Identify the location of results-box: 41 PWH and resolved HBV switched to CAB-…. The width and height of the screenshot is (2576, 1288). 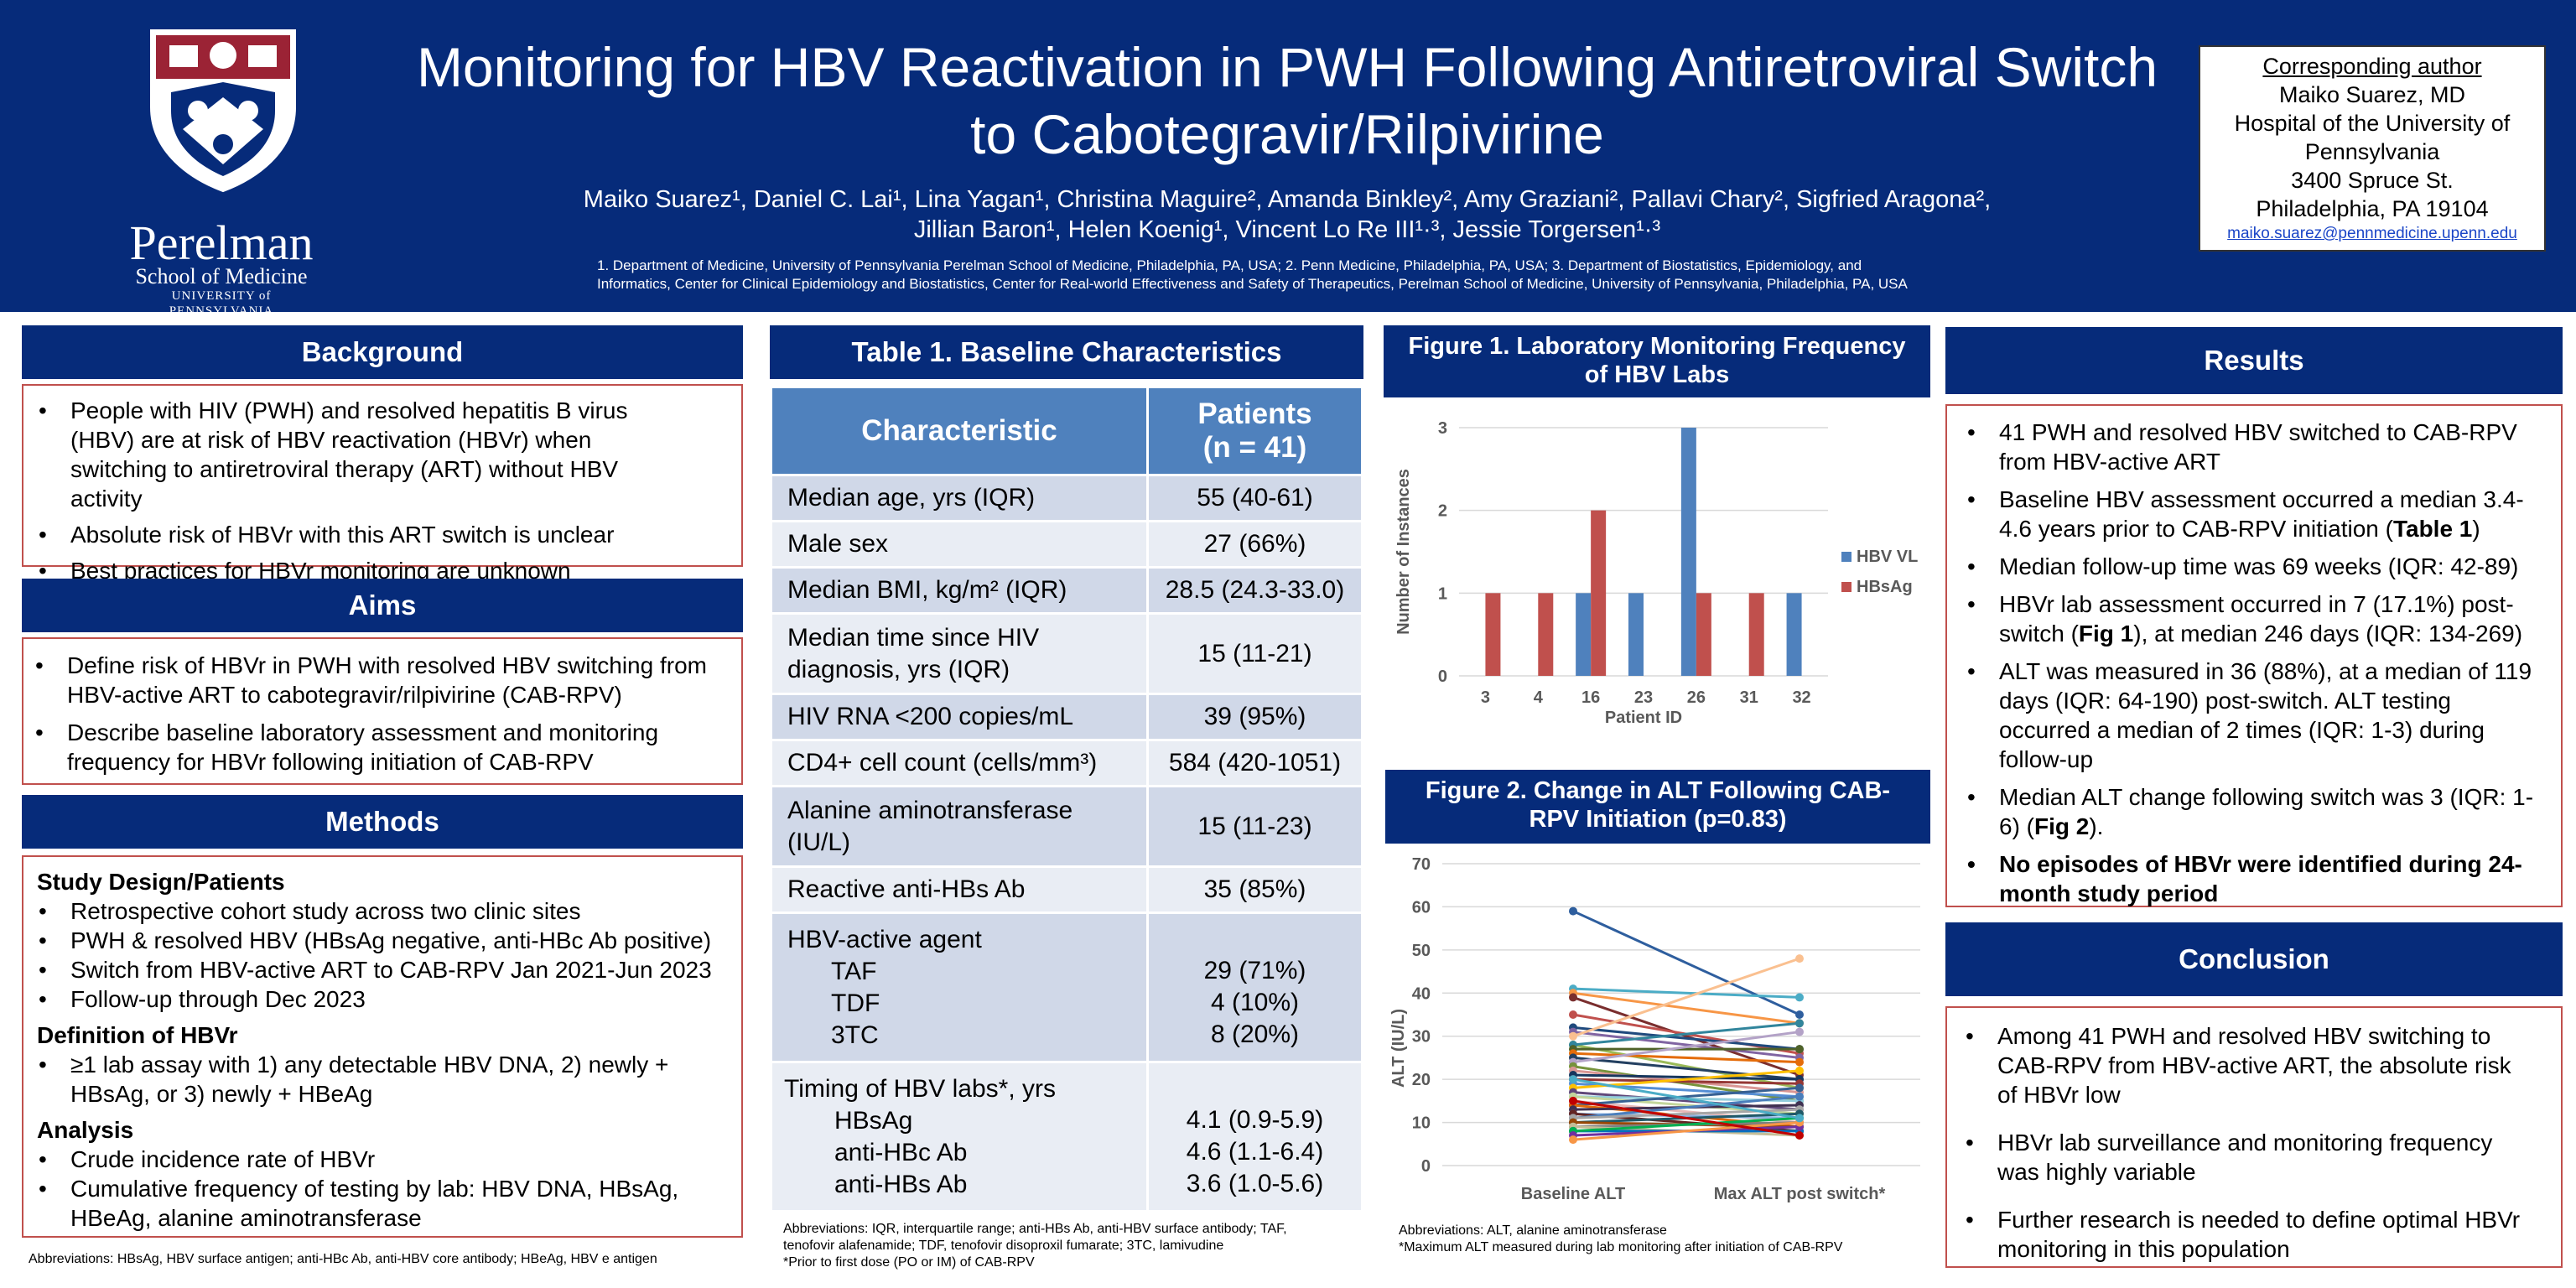
(2254, 655).